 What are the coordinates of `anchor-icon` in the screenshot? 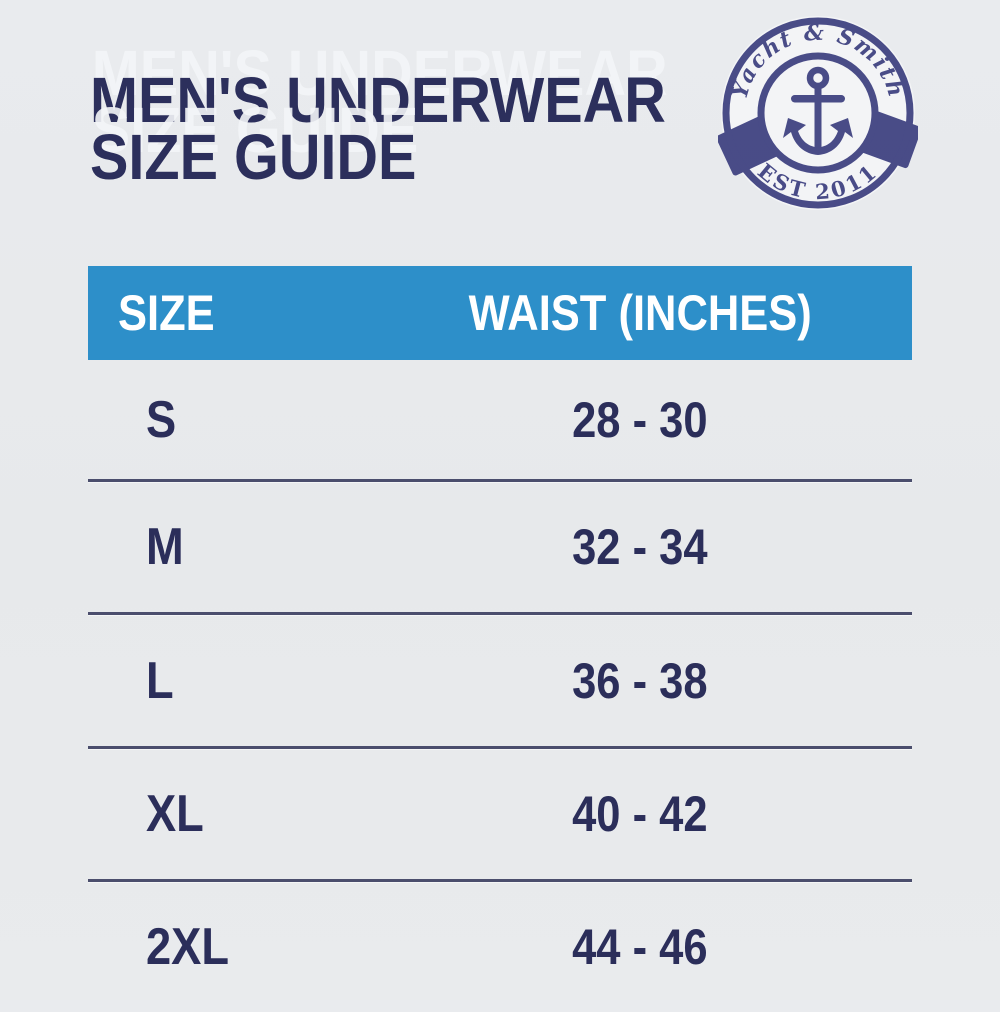 It's located at (818, 110).